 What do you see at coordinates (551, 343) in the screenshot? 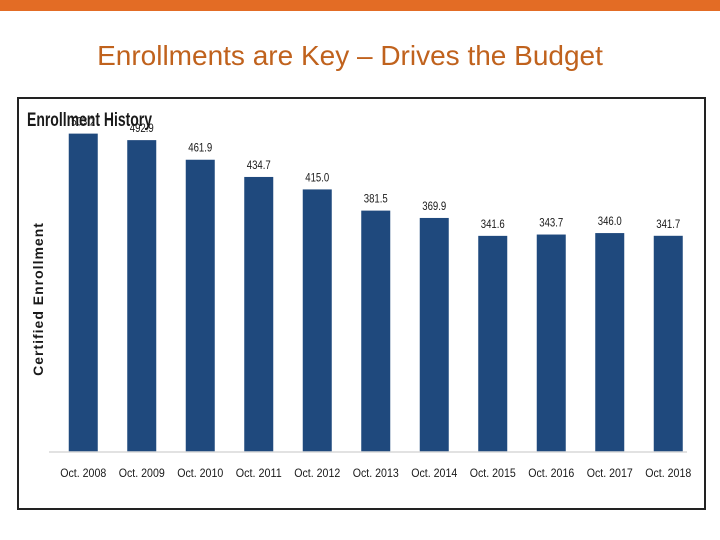
I see `bar-2016` at bounding box center [551, 343].